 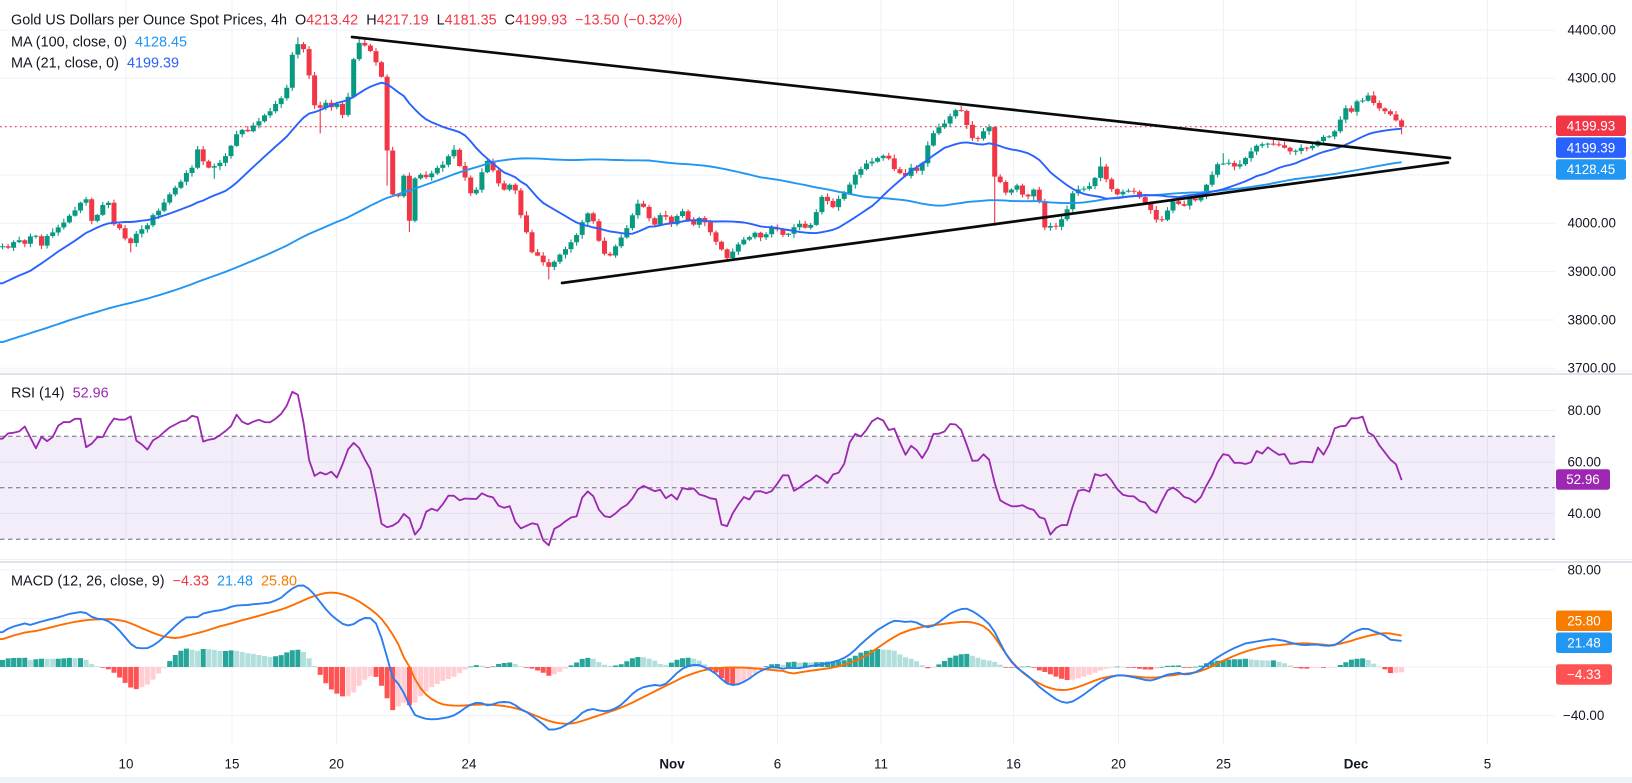 What do you see at coordinates (1591, 169) in the screenshot?
I see `svg-text: 4128.45` at bounding box center [1591, 169].